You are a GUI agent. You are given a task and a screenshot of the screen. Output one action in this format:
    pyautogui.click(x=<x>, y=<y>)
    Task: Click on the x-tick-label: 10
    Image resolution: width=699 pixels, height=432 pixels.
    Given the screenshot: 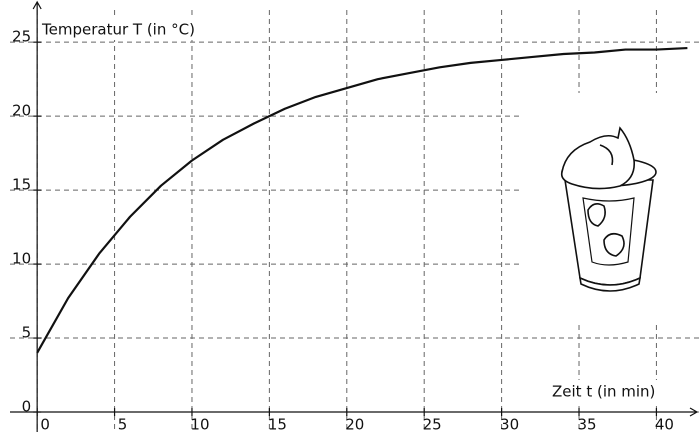 What is the action you would take?
    pyautogui.click(x=199, y=424)
    